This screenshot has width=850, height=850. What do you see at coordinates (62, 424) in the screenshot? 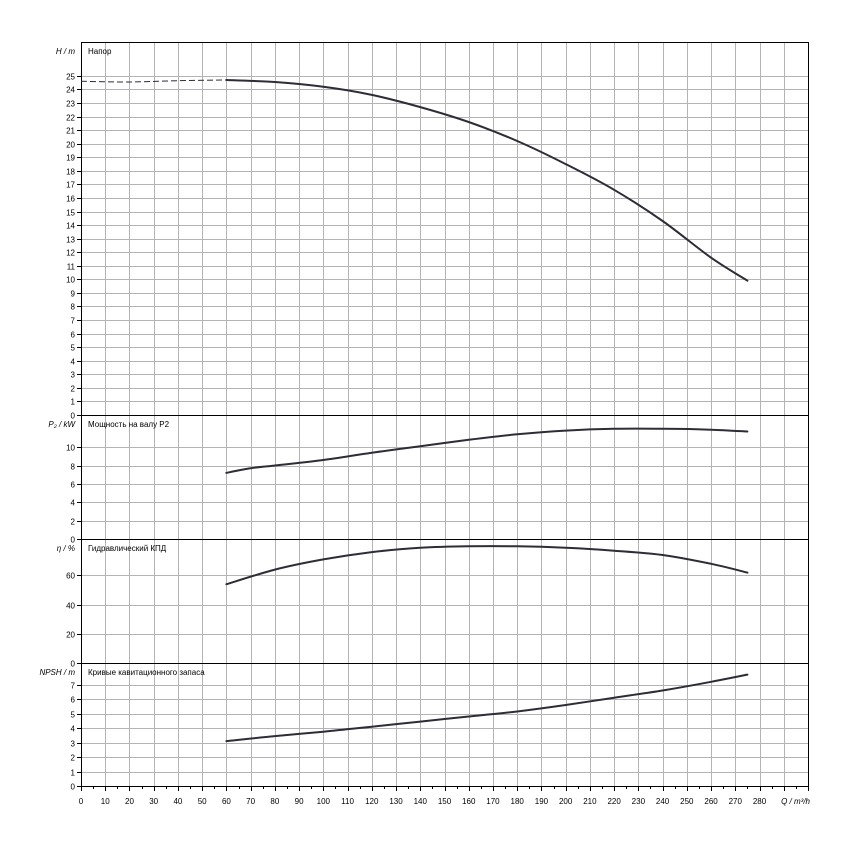
I see `y-axis-label: P₂ / kW` at bounding box center [62, 424].